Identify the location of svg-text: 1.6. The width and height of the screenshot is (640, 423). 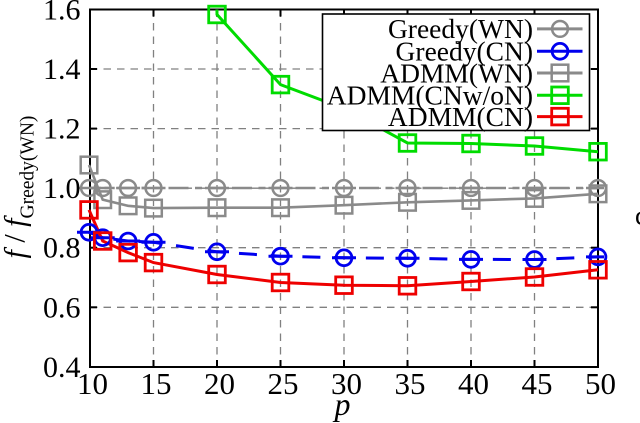
(62, 13).